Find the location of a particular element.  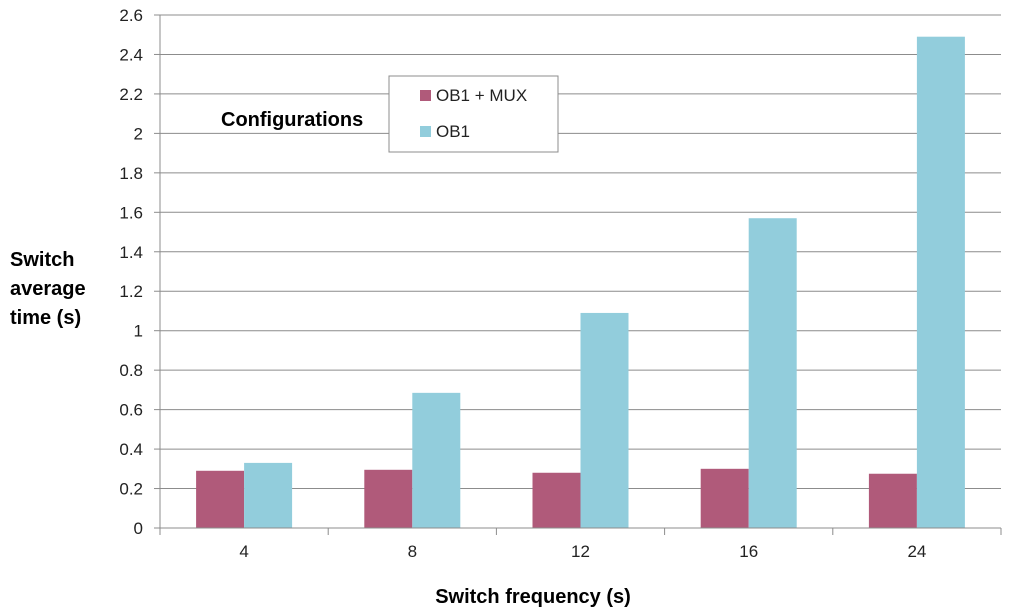

x-tick-labels: 4 8 12 16 24 is located at coordinates (582, 551).